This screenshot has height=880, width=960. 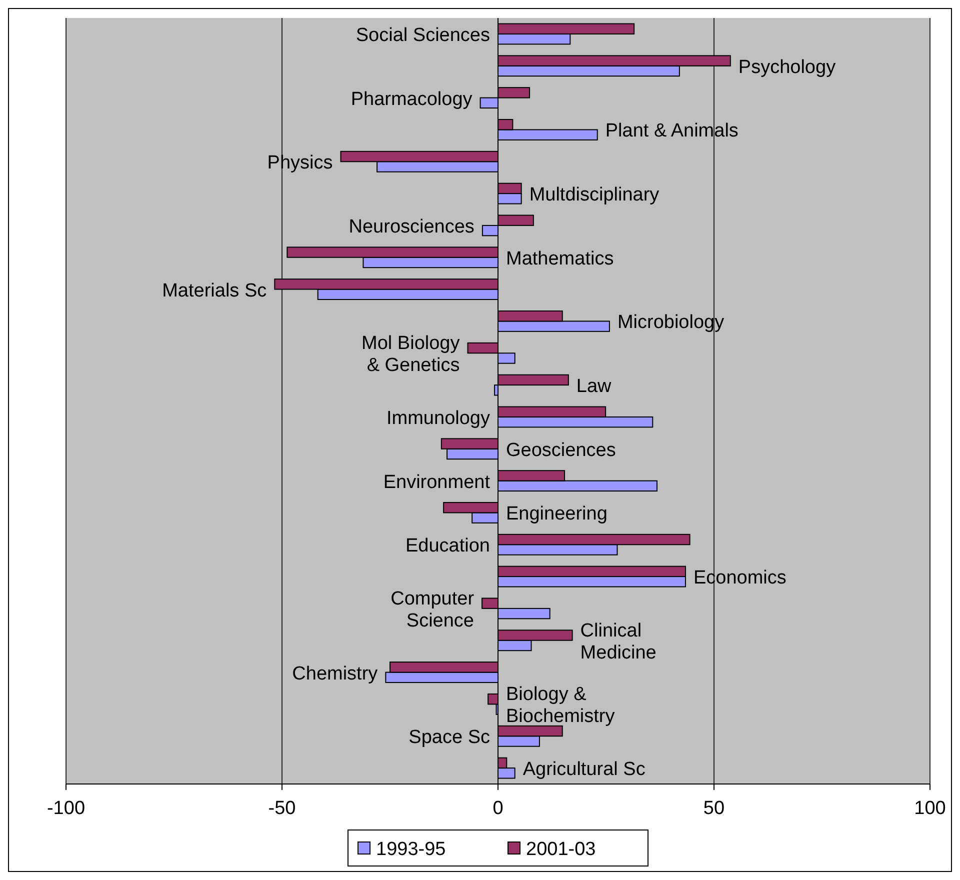 I want to click on x-tick-label: 100, so click(x=930, y=808).